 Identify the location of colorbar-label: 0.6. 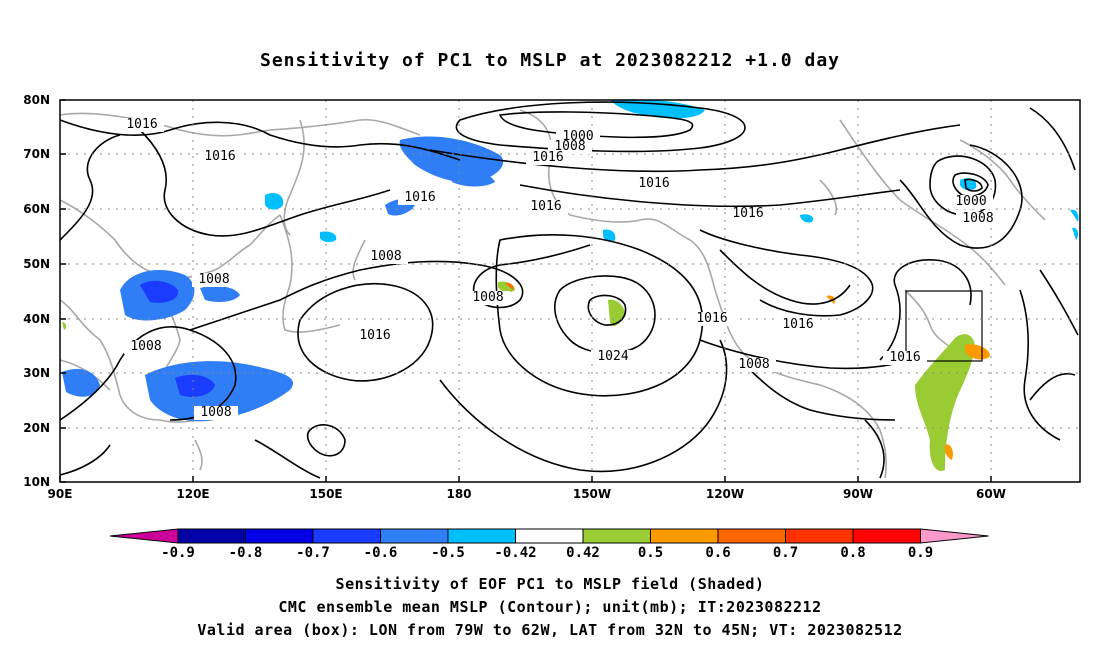
(717, 553).